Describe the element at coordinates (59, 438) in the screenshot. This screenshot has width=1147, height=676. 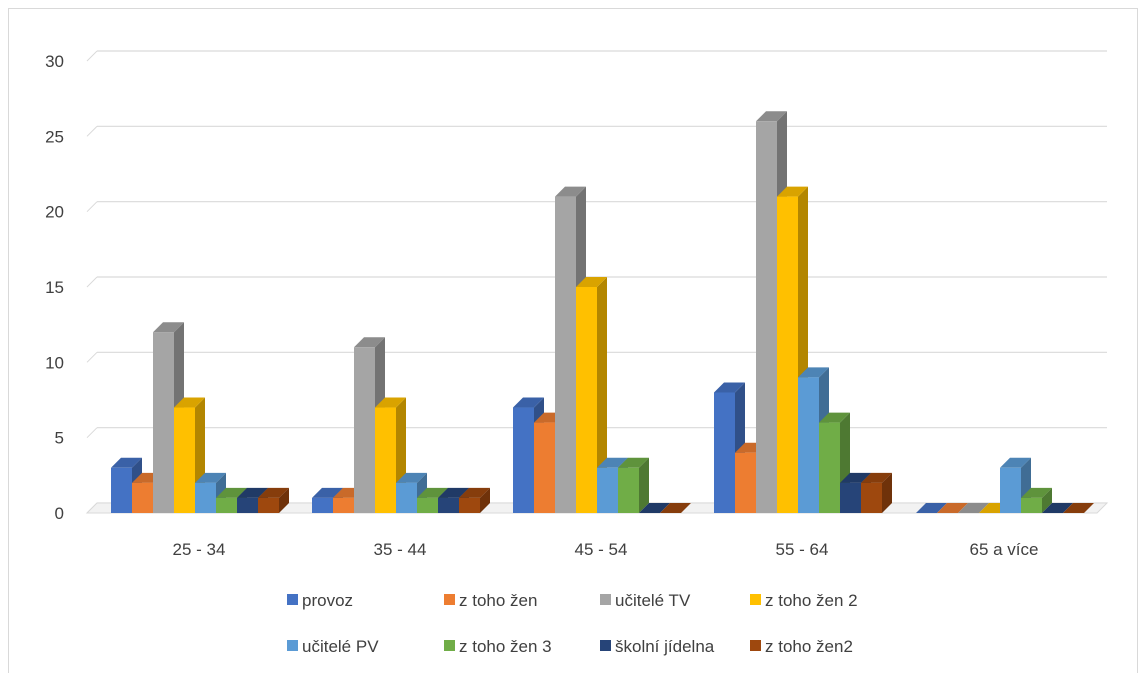
I see `y-tick-label-1: 5` at that location.